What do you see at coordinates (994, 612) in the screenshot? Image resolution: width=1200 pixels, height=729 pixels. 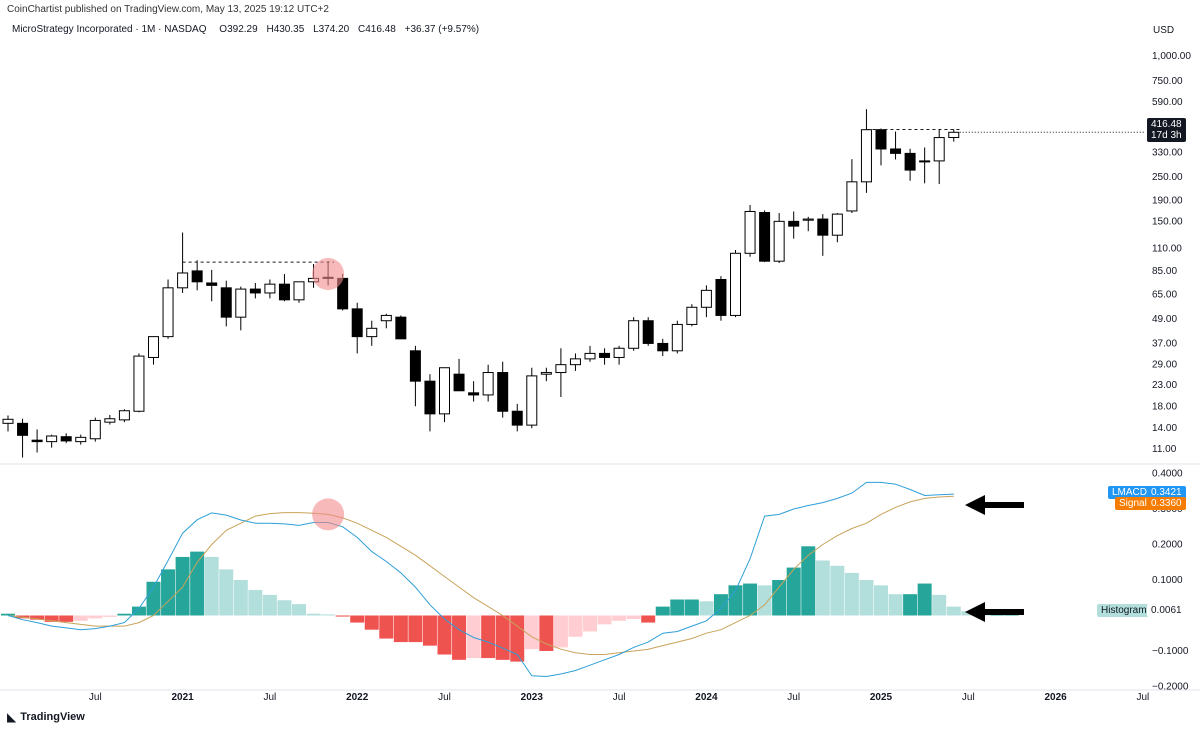 I see `arrow-icon-histogram` at bounding box center [994, 612].